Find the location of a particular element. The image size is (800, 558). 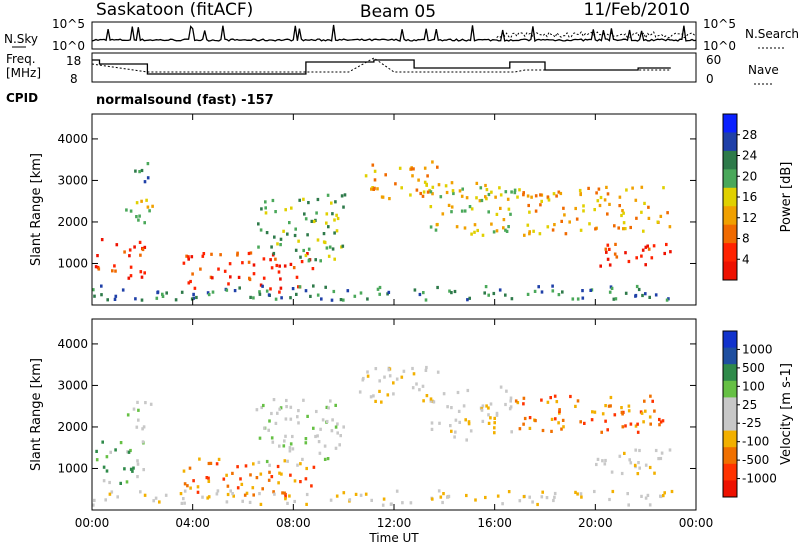

velocity-colorbar-tick-label: -100 is located at coordinates (755, 442).